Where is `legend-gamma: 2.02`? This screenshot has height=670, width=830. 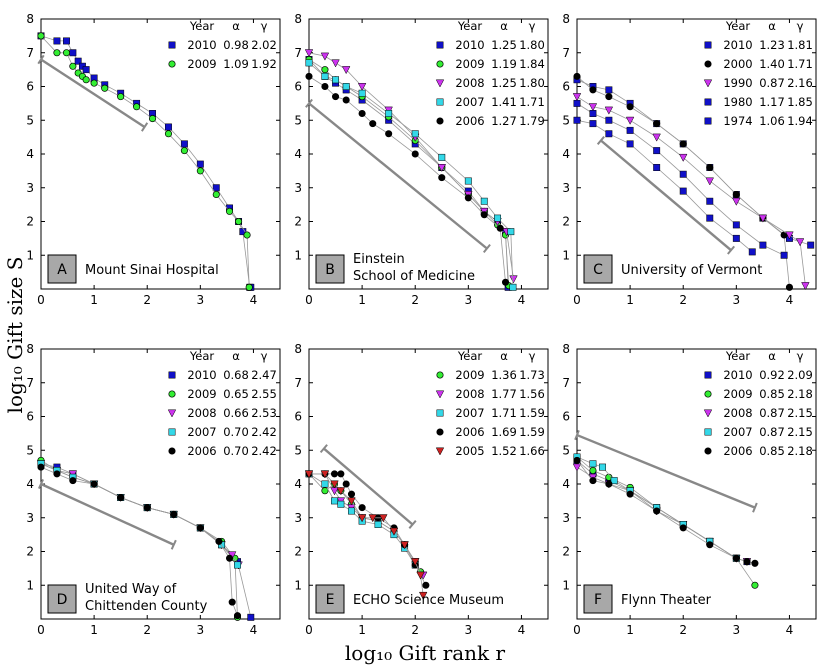 legend-gamma: 2.02 is located at coordinates (264, 45).